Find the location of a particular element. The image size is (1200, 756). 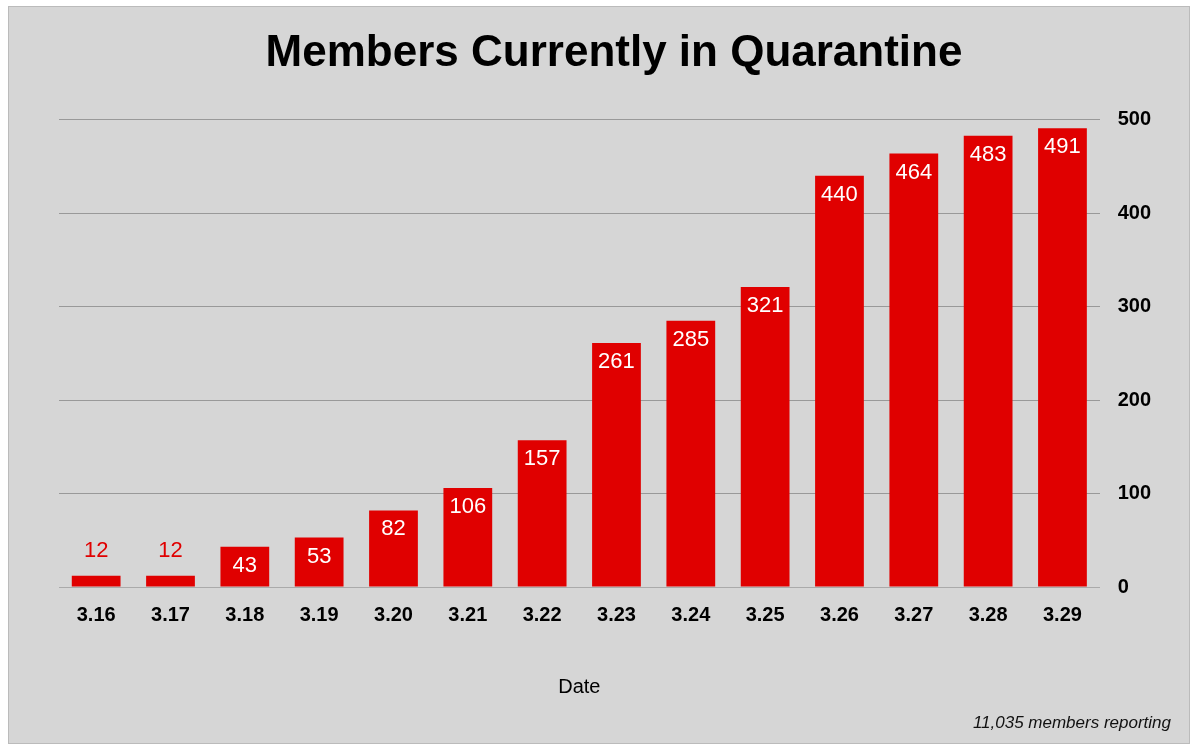

data-label: 483 is located at coordinates (988, 153).